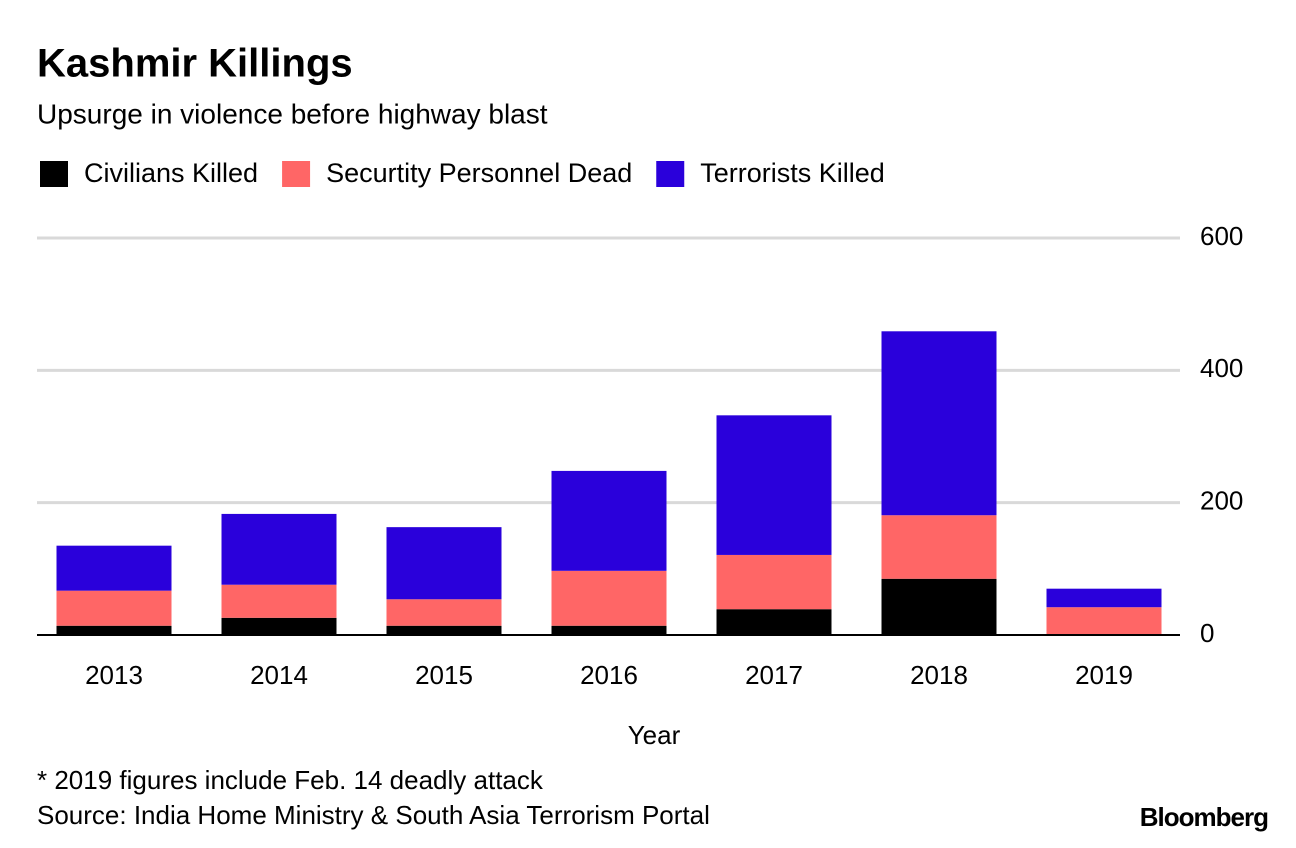  What do you see at coordinates (1207, 633) in the screenshot?
I see `y-tick-label: 0` at bounding box center [1207, 633].